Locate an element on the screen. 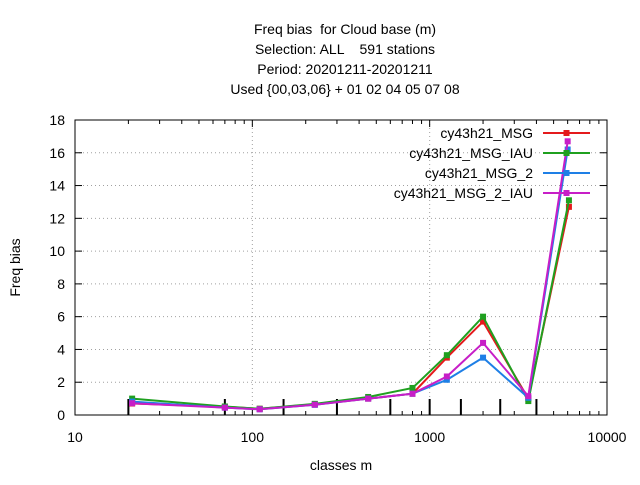  y-tick-label: 2 is located at coordinates (61, 382).